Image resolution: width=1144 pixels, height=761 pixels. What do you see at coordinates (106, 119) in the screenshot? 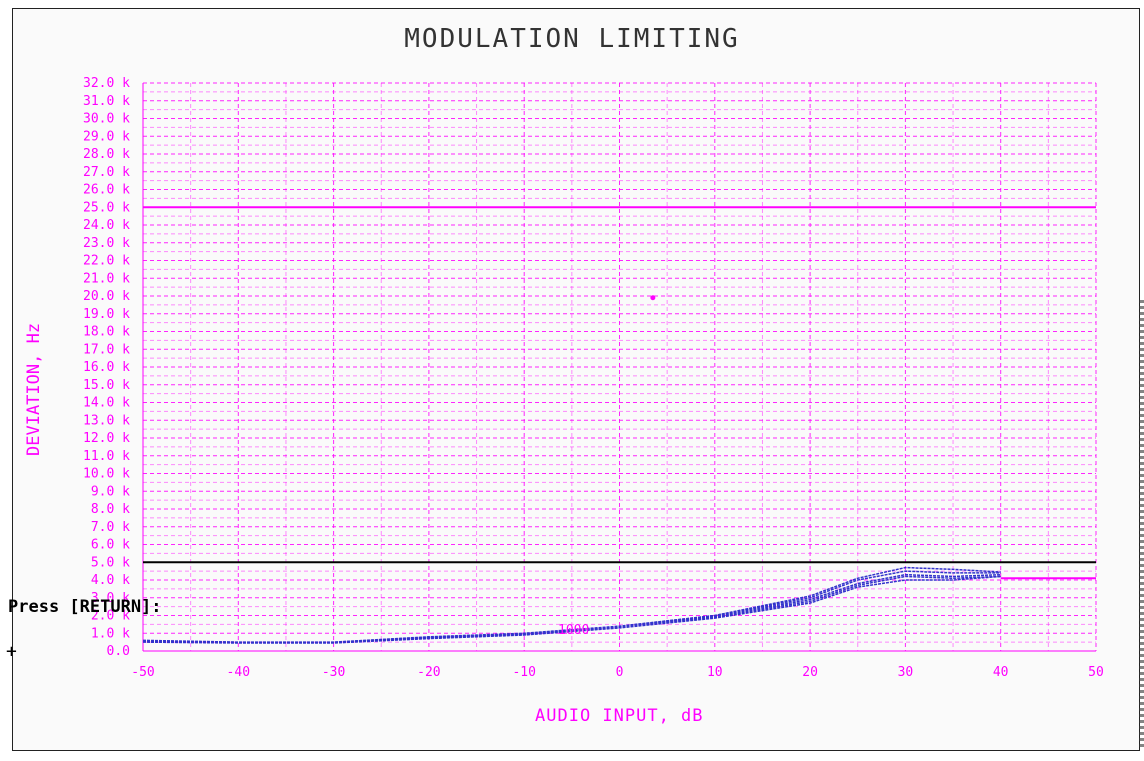
I see `y-tick-label: 30.0 k` at bounding box center [106, 119].